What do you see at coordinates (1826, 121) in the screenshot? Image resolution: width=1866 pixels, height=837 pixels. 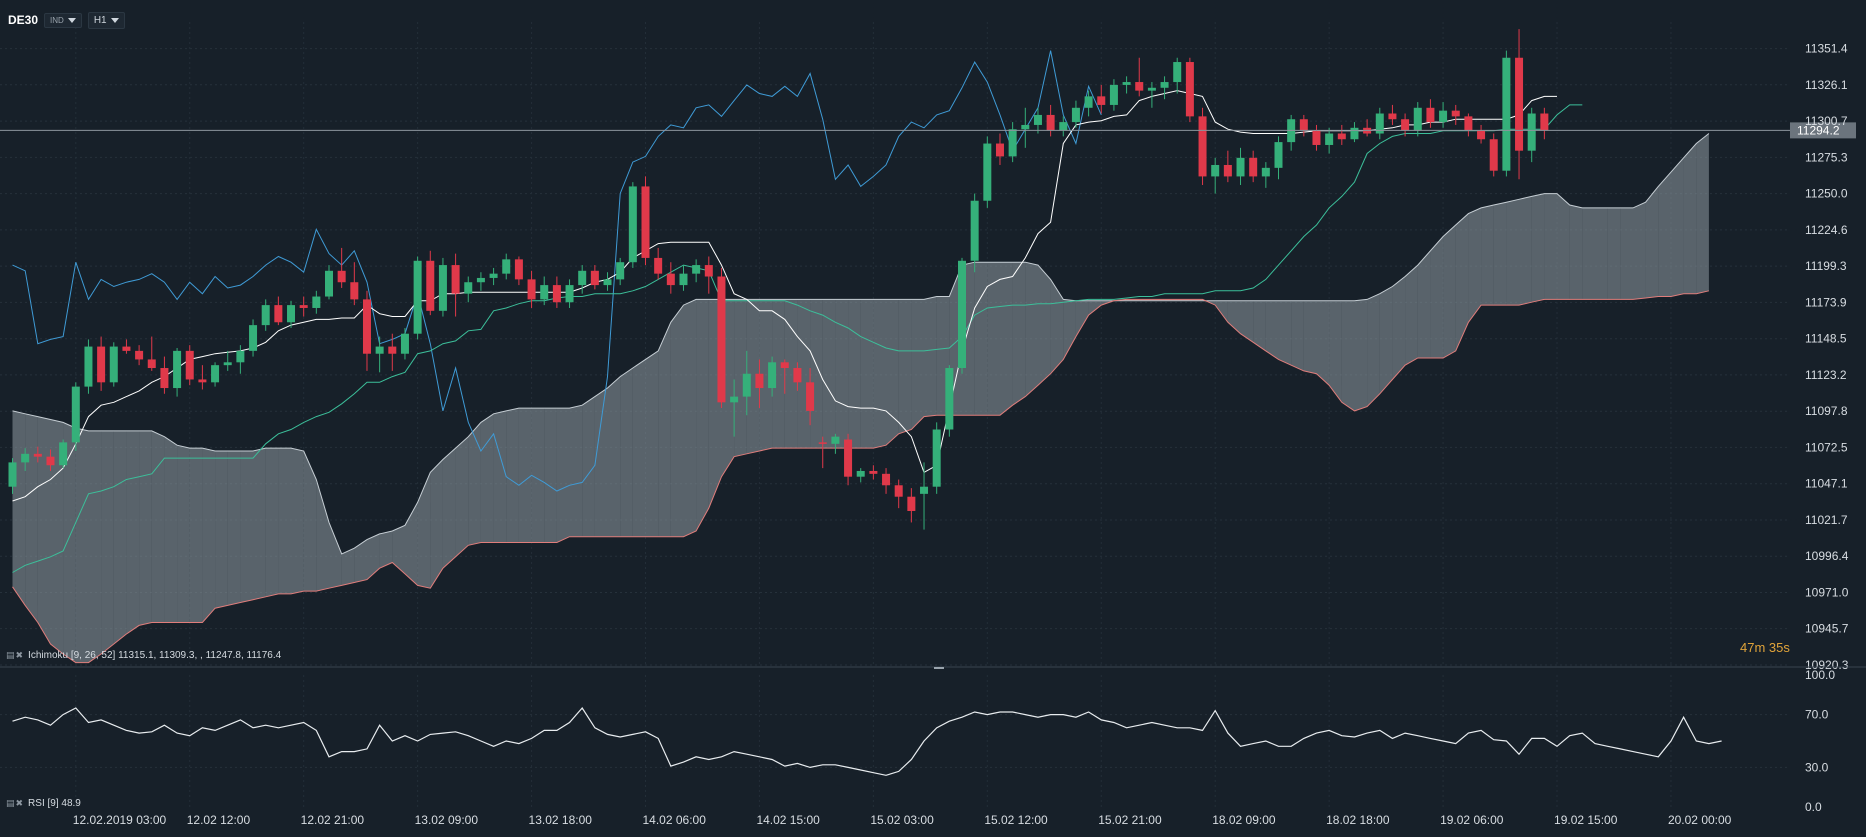 I see `price-tick-label: 11300.7` at bounding box center [1826, 121].